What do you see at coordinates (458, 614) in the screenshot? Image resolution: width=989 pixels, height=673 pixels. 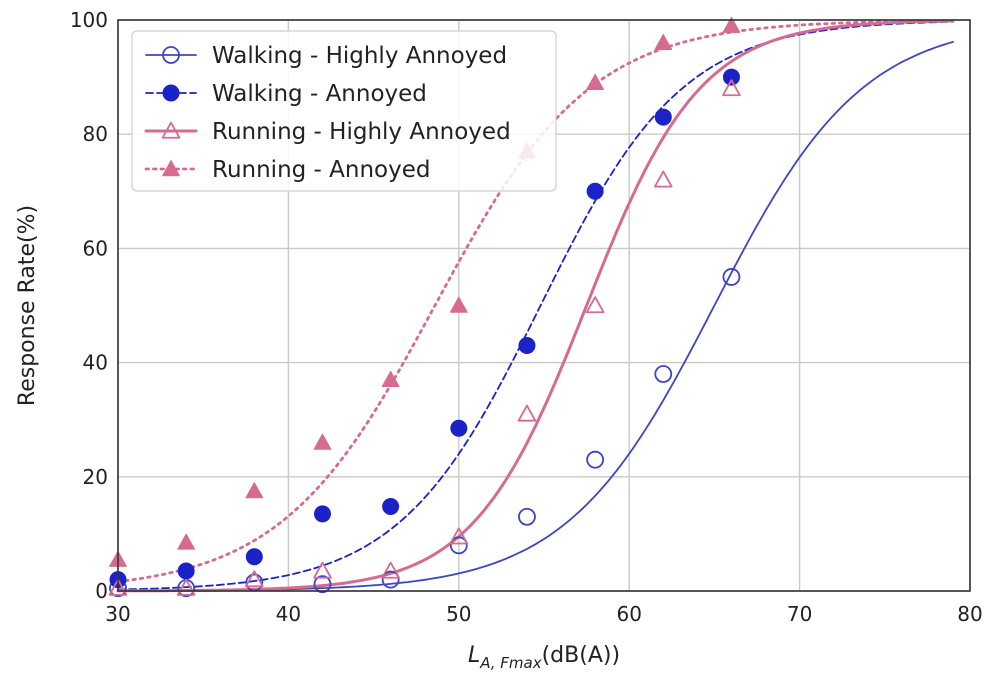 I see `x-tick-label: 50` at bounding box center [458, 614].